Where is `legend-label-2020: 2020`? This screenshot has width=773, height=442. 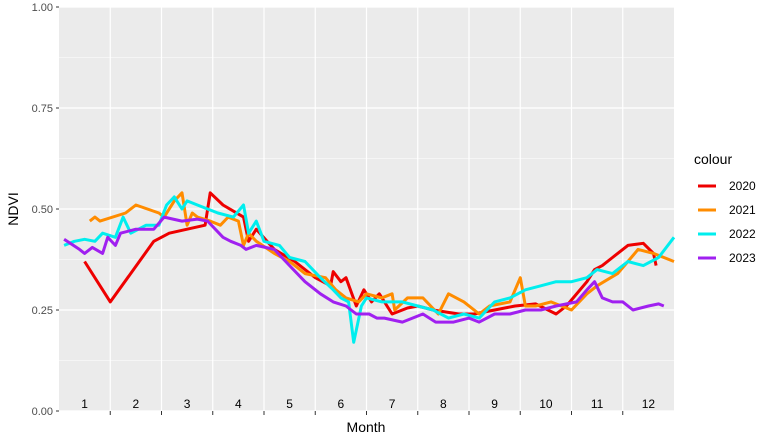 legend-label-2020: 2020 is located at coordinates (742, 186).